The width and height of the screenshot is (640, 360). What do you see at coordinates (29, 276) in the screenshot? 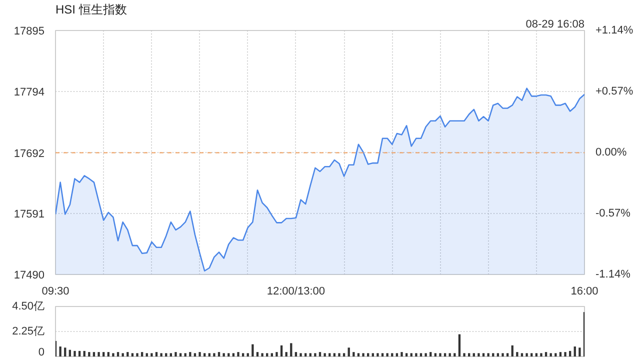
I see `y-tick-label: 17490` at bounding box center [29, 276].